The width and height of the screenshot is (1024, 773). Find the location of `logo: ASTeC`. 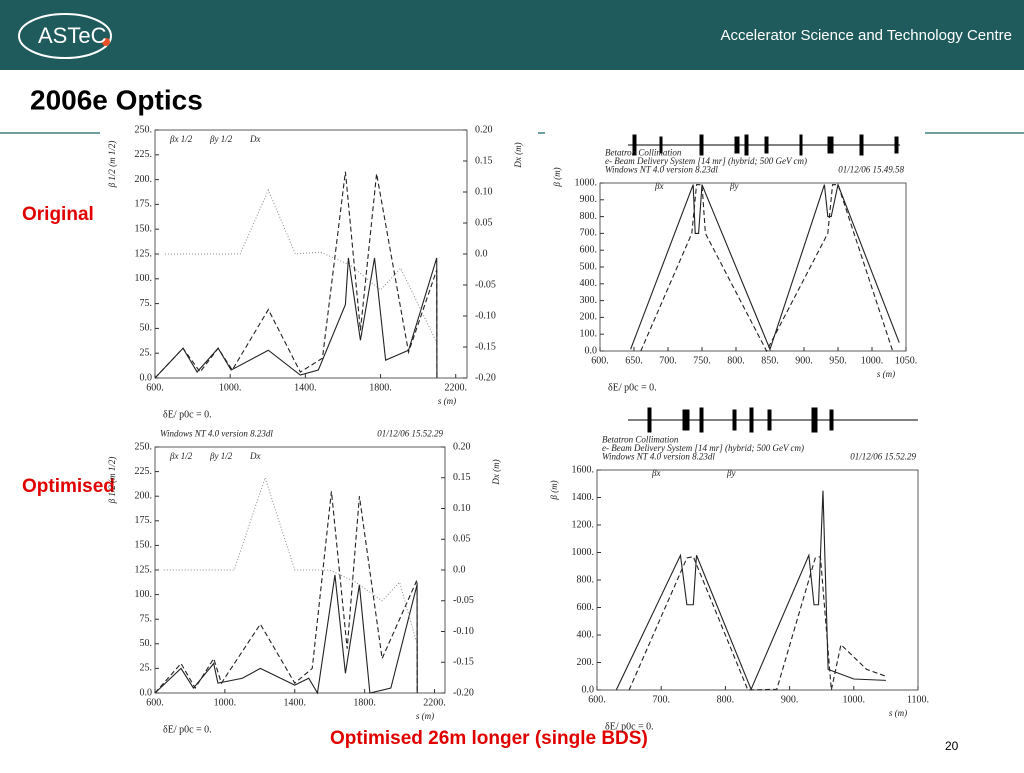

logo: ASTeC is located at coordinates (72, 35).